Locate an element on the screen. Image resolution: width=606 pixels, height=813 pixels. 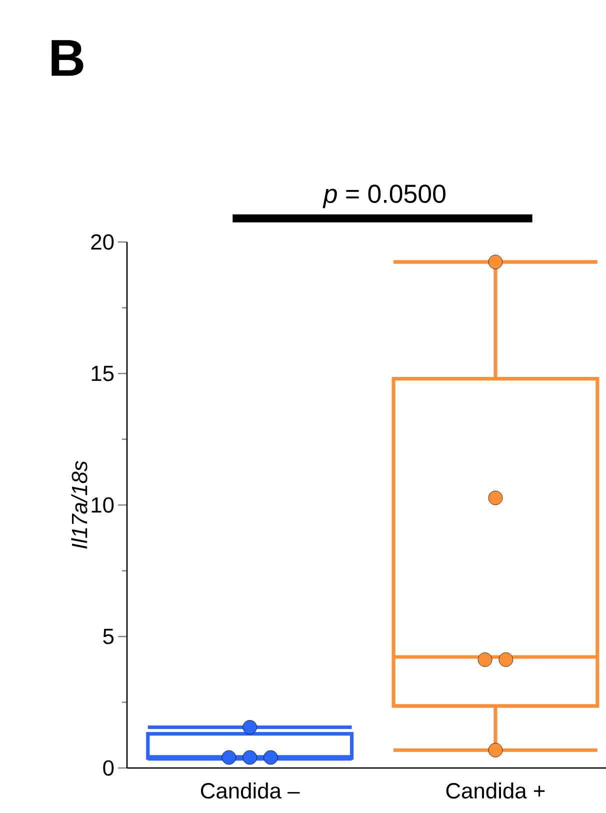
y-tick-label: 10 is located at coordinates (103, 505).